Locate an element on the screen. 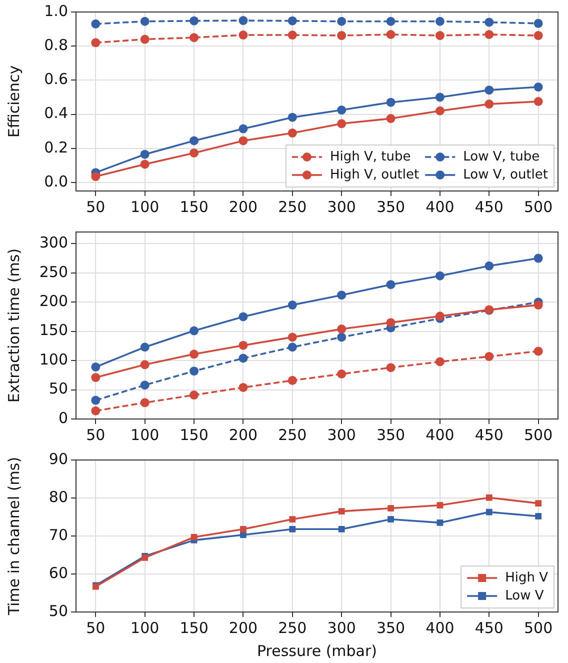  x-tick-label: 250 is located at coordinates (292, 435).